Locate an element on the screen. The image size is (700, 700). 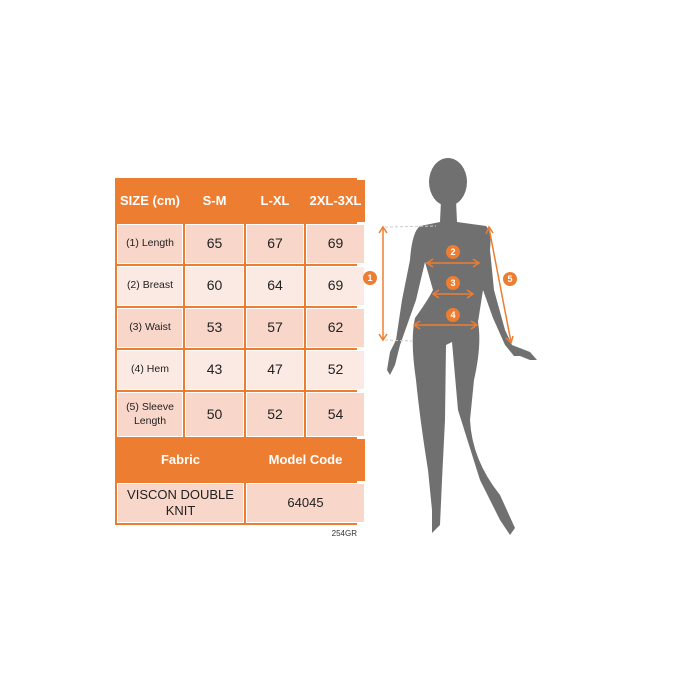
row-label: (1) Length is located at coordinates (150, 244).